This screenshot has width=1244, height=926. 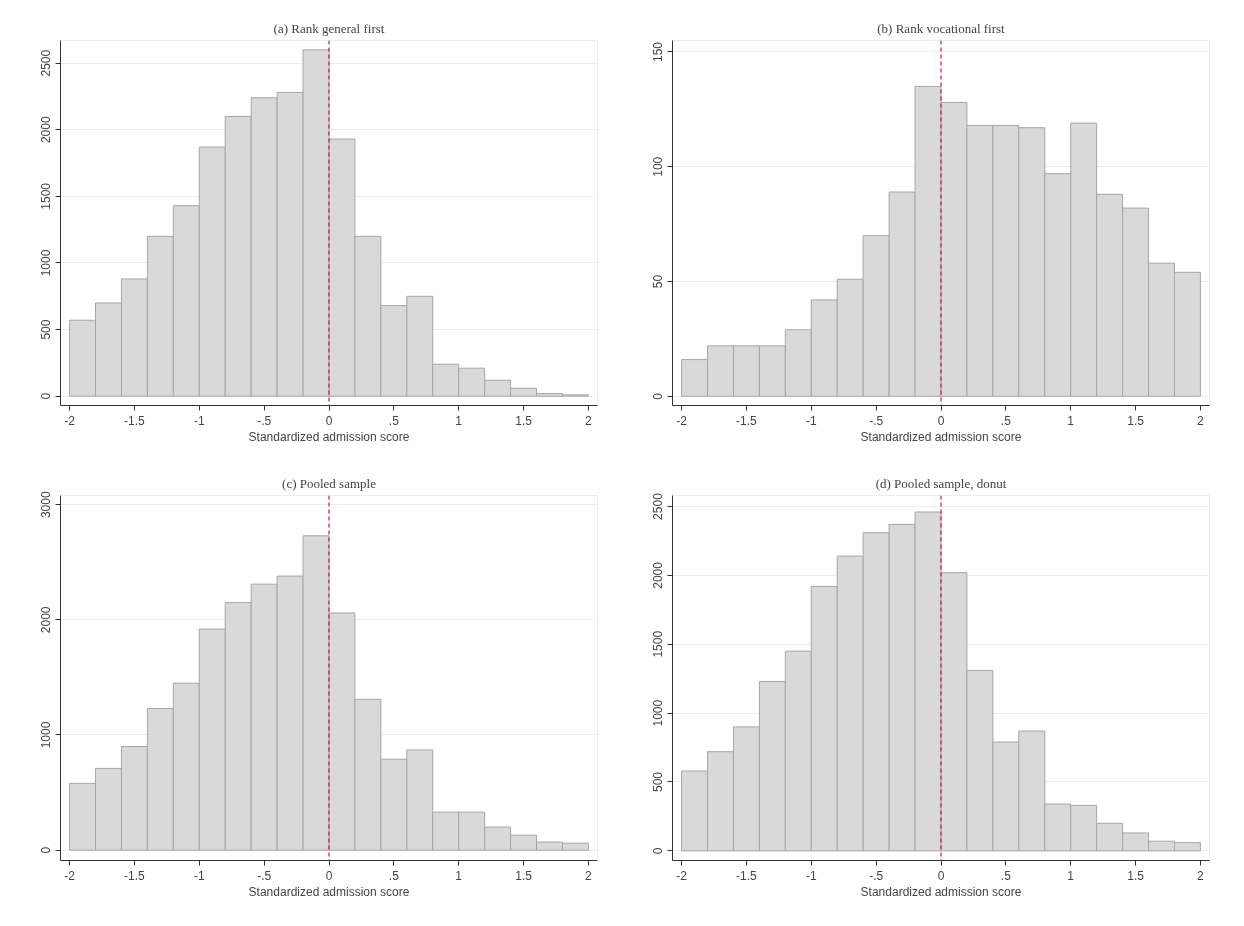 What do you see at coordinates (329, 483) in the screenshot?
I see `chart-title: (c) Pooled sample` at bounding box center [329, 483].